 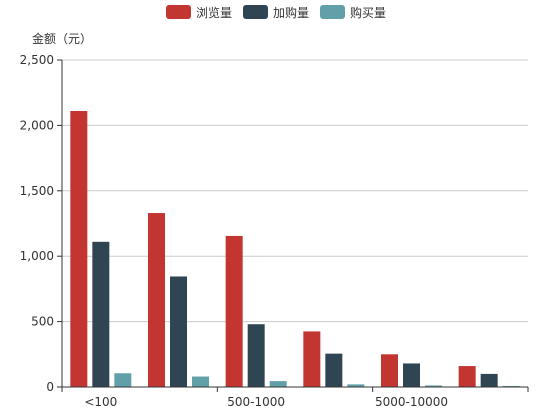 I want to click on legend-item: 浏览量, so click(x=199, y=12).